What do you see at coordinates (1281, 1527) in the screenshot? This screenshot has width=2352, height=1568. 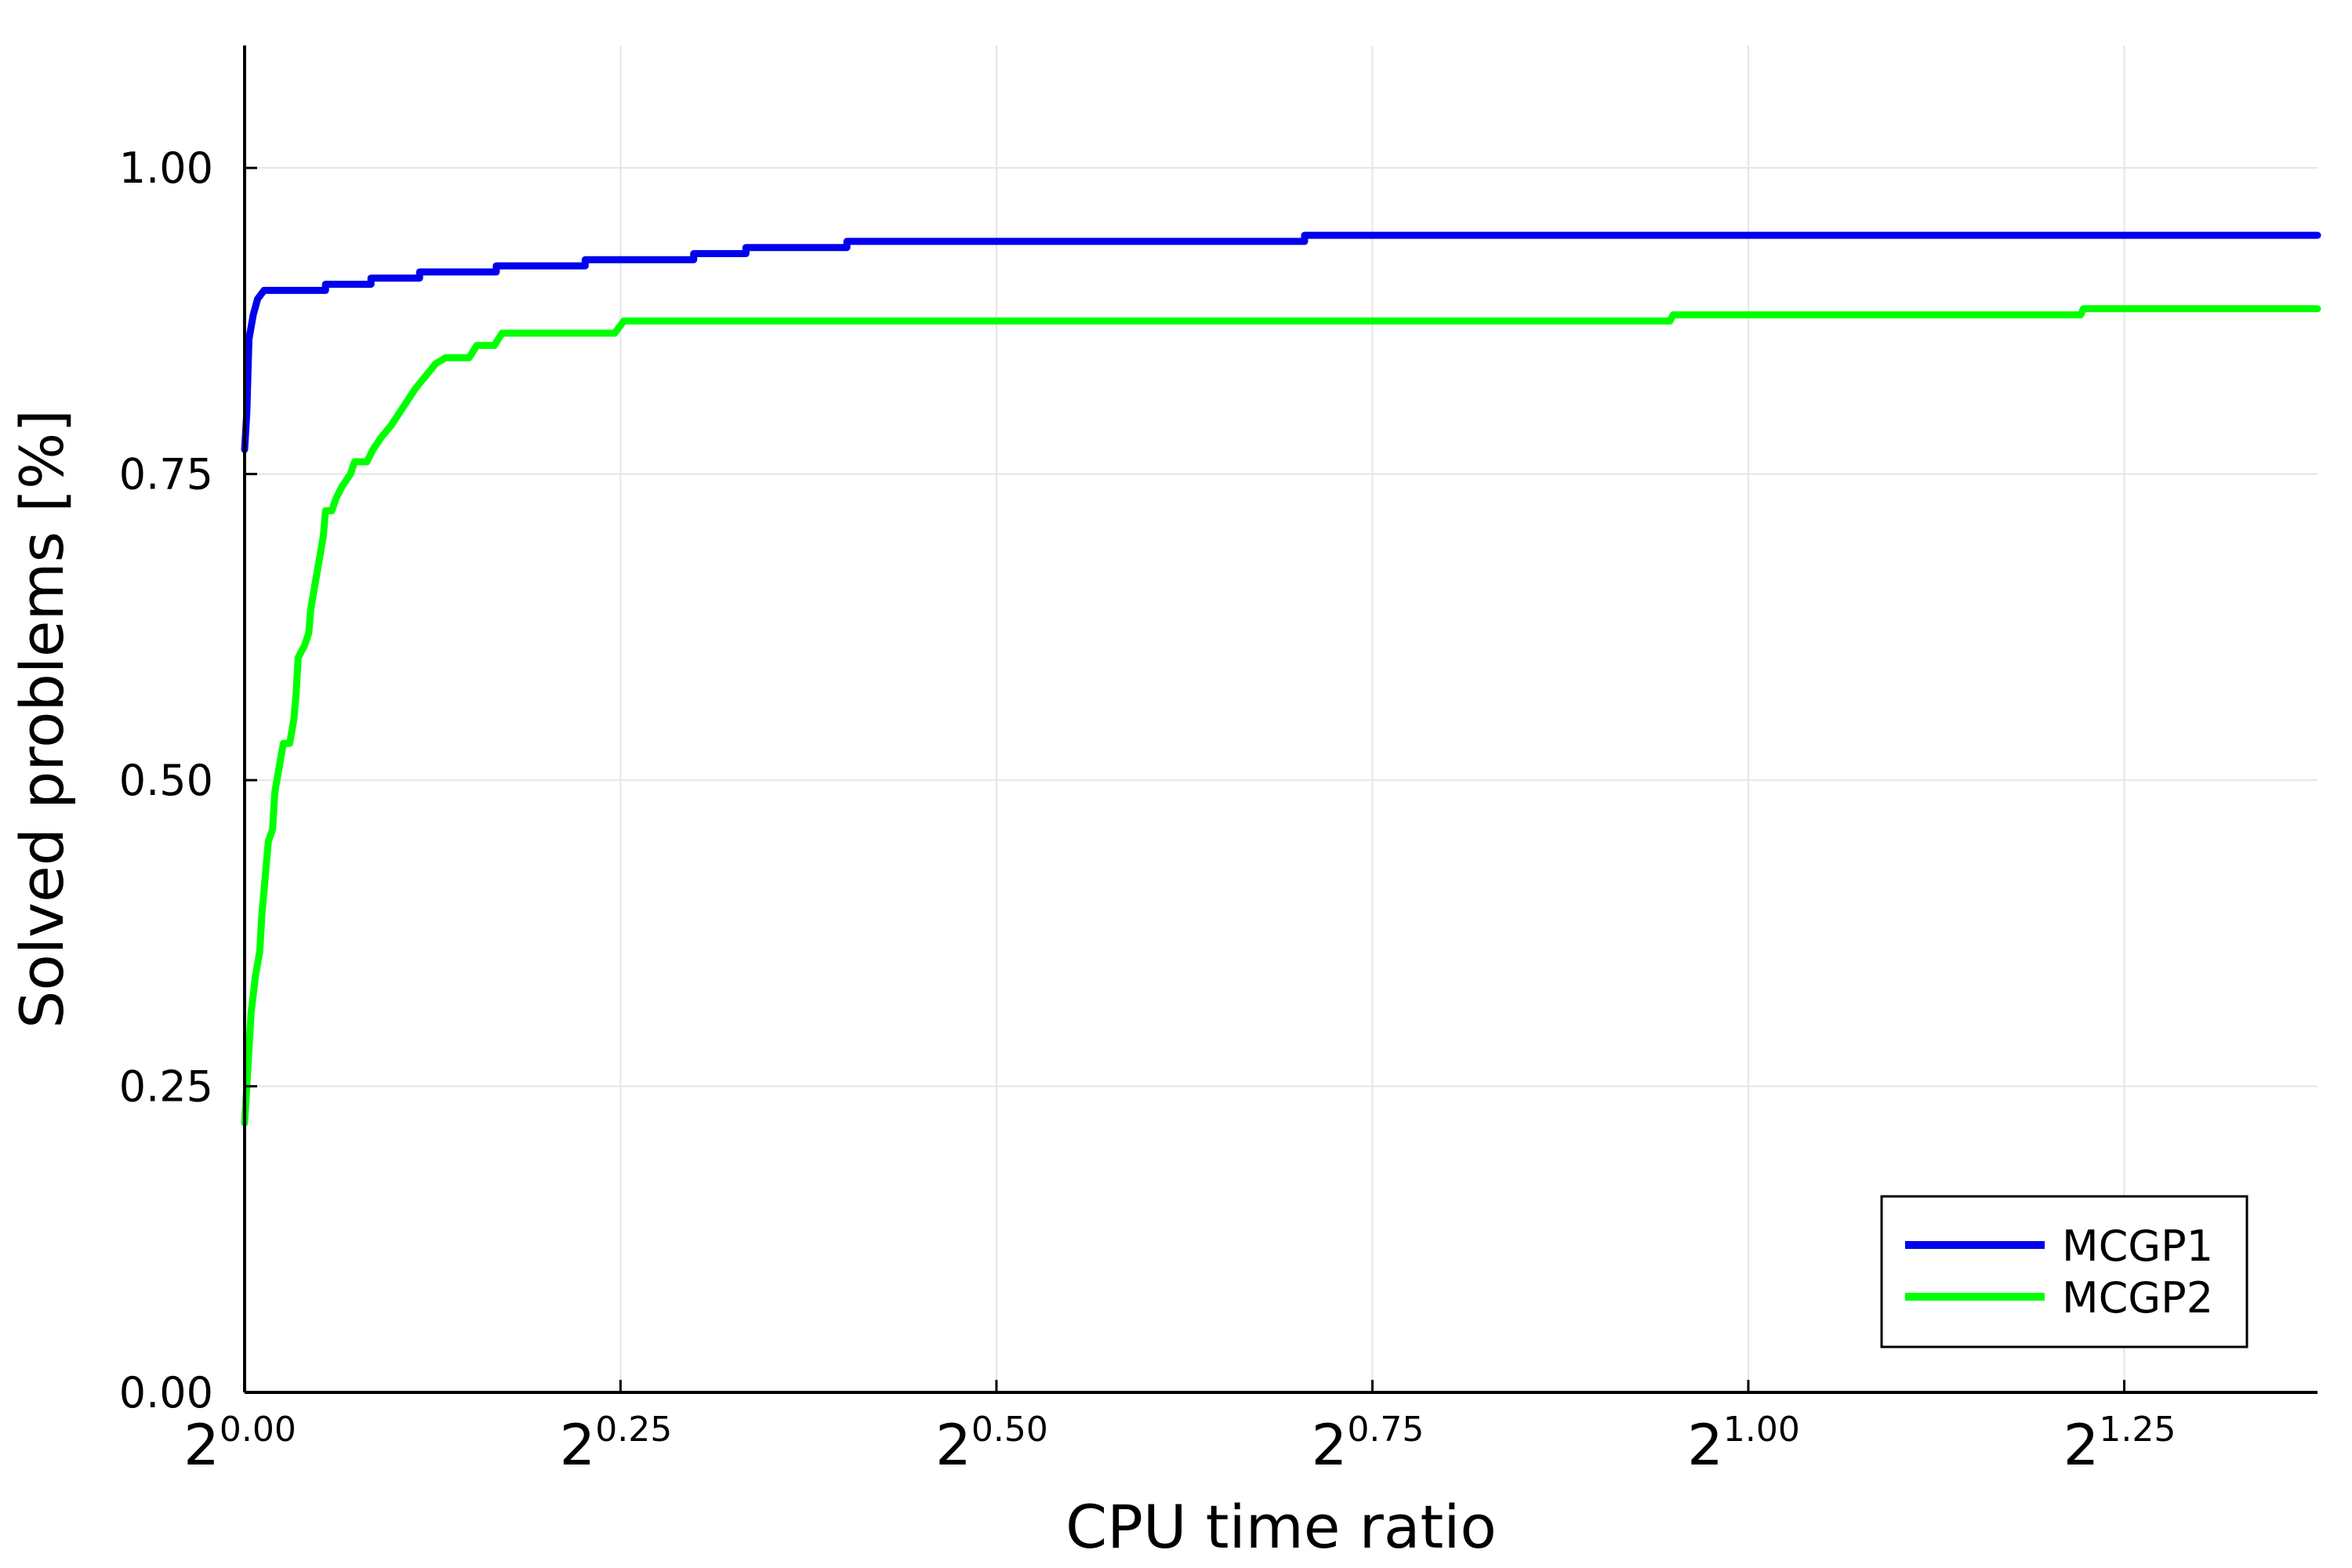 I see `x-axis-title: CPU time ratio` at bounding box center [1281, 1527].